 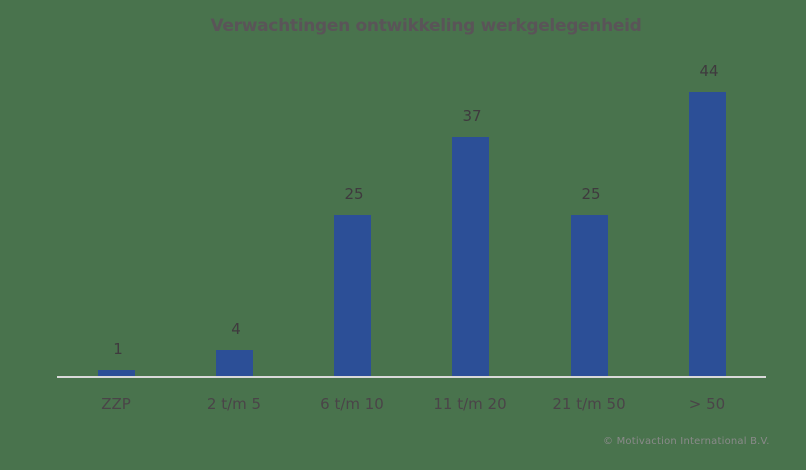 I want to click on x-axis-line, so click(x=411, y=377).